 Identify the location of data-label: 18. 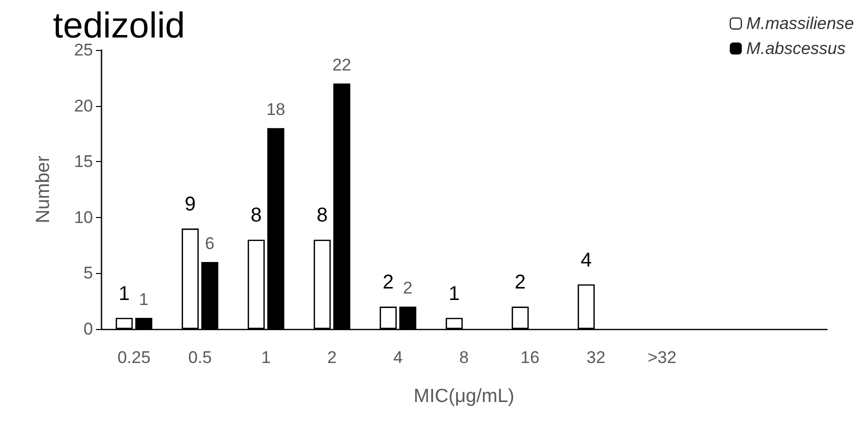
(276, 110).